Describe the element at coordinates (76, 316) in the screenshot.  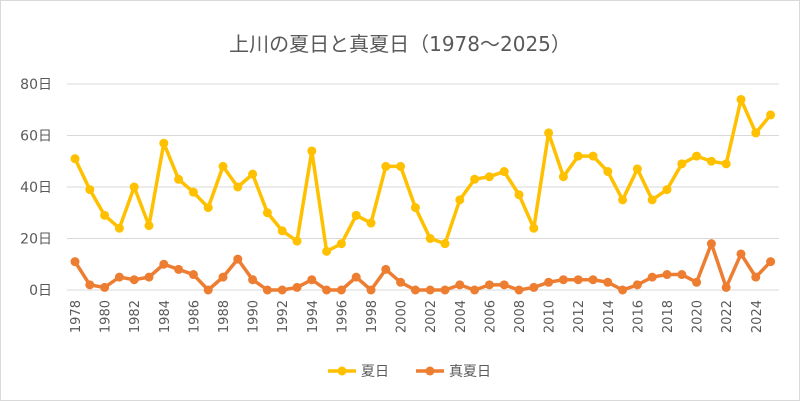
I see `x-tick-label: 1978` at that location.